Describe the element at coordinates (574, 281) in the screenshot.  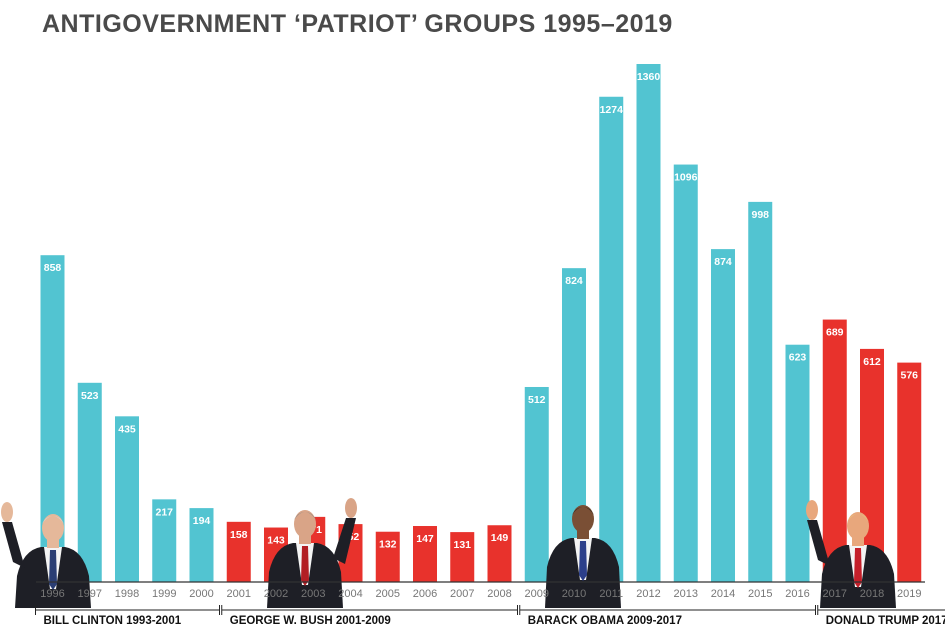
I see `bar-value-label-2010: 824` at that location.